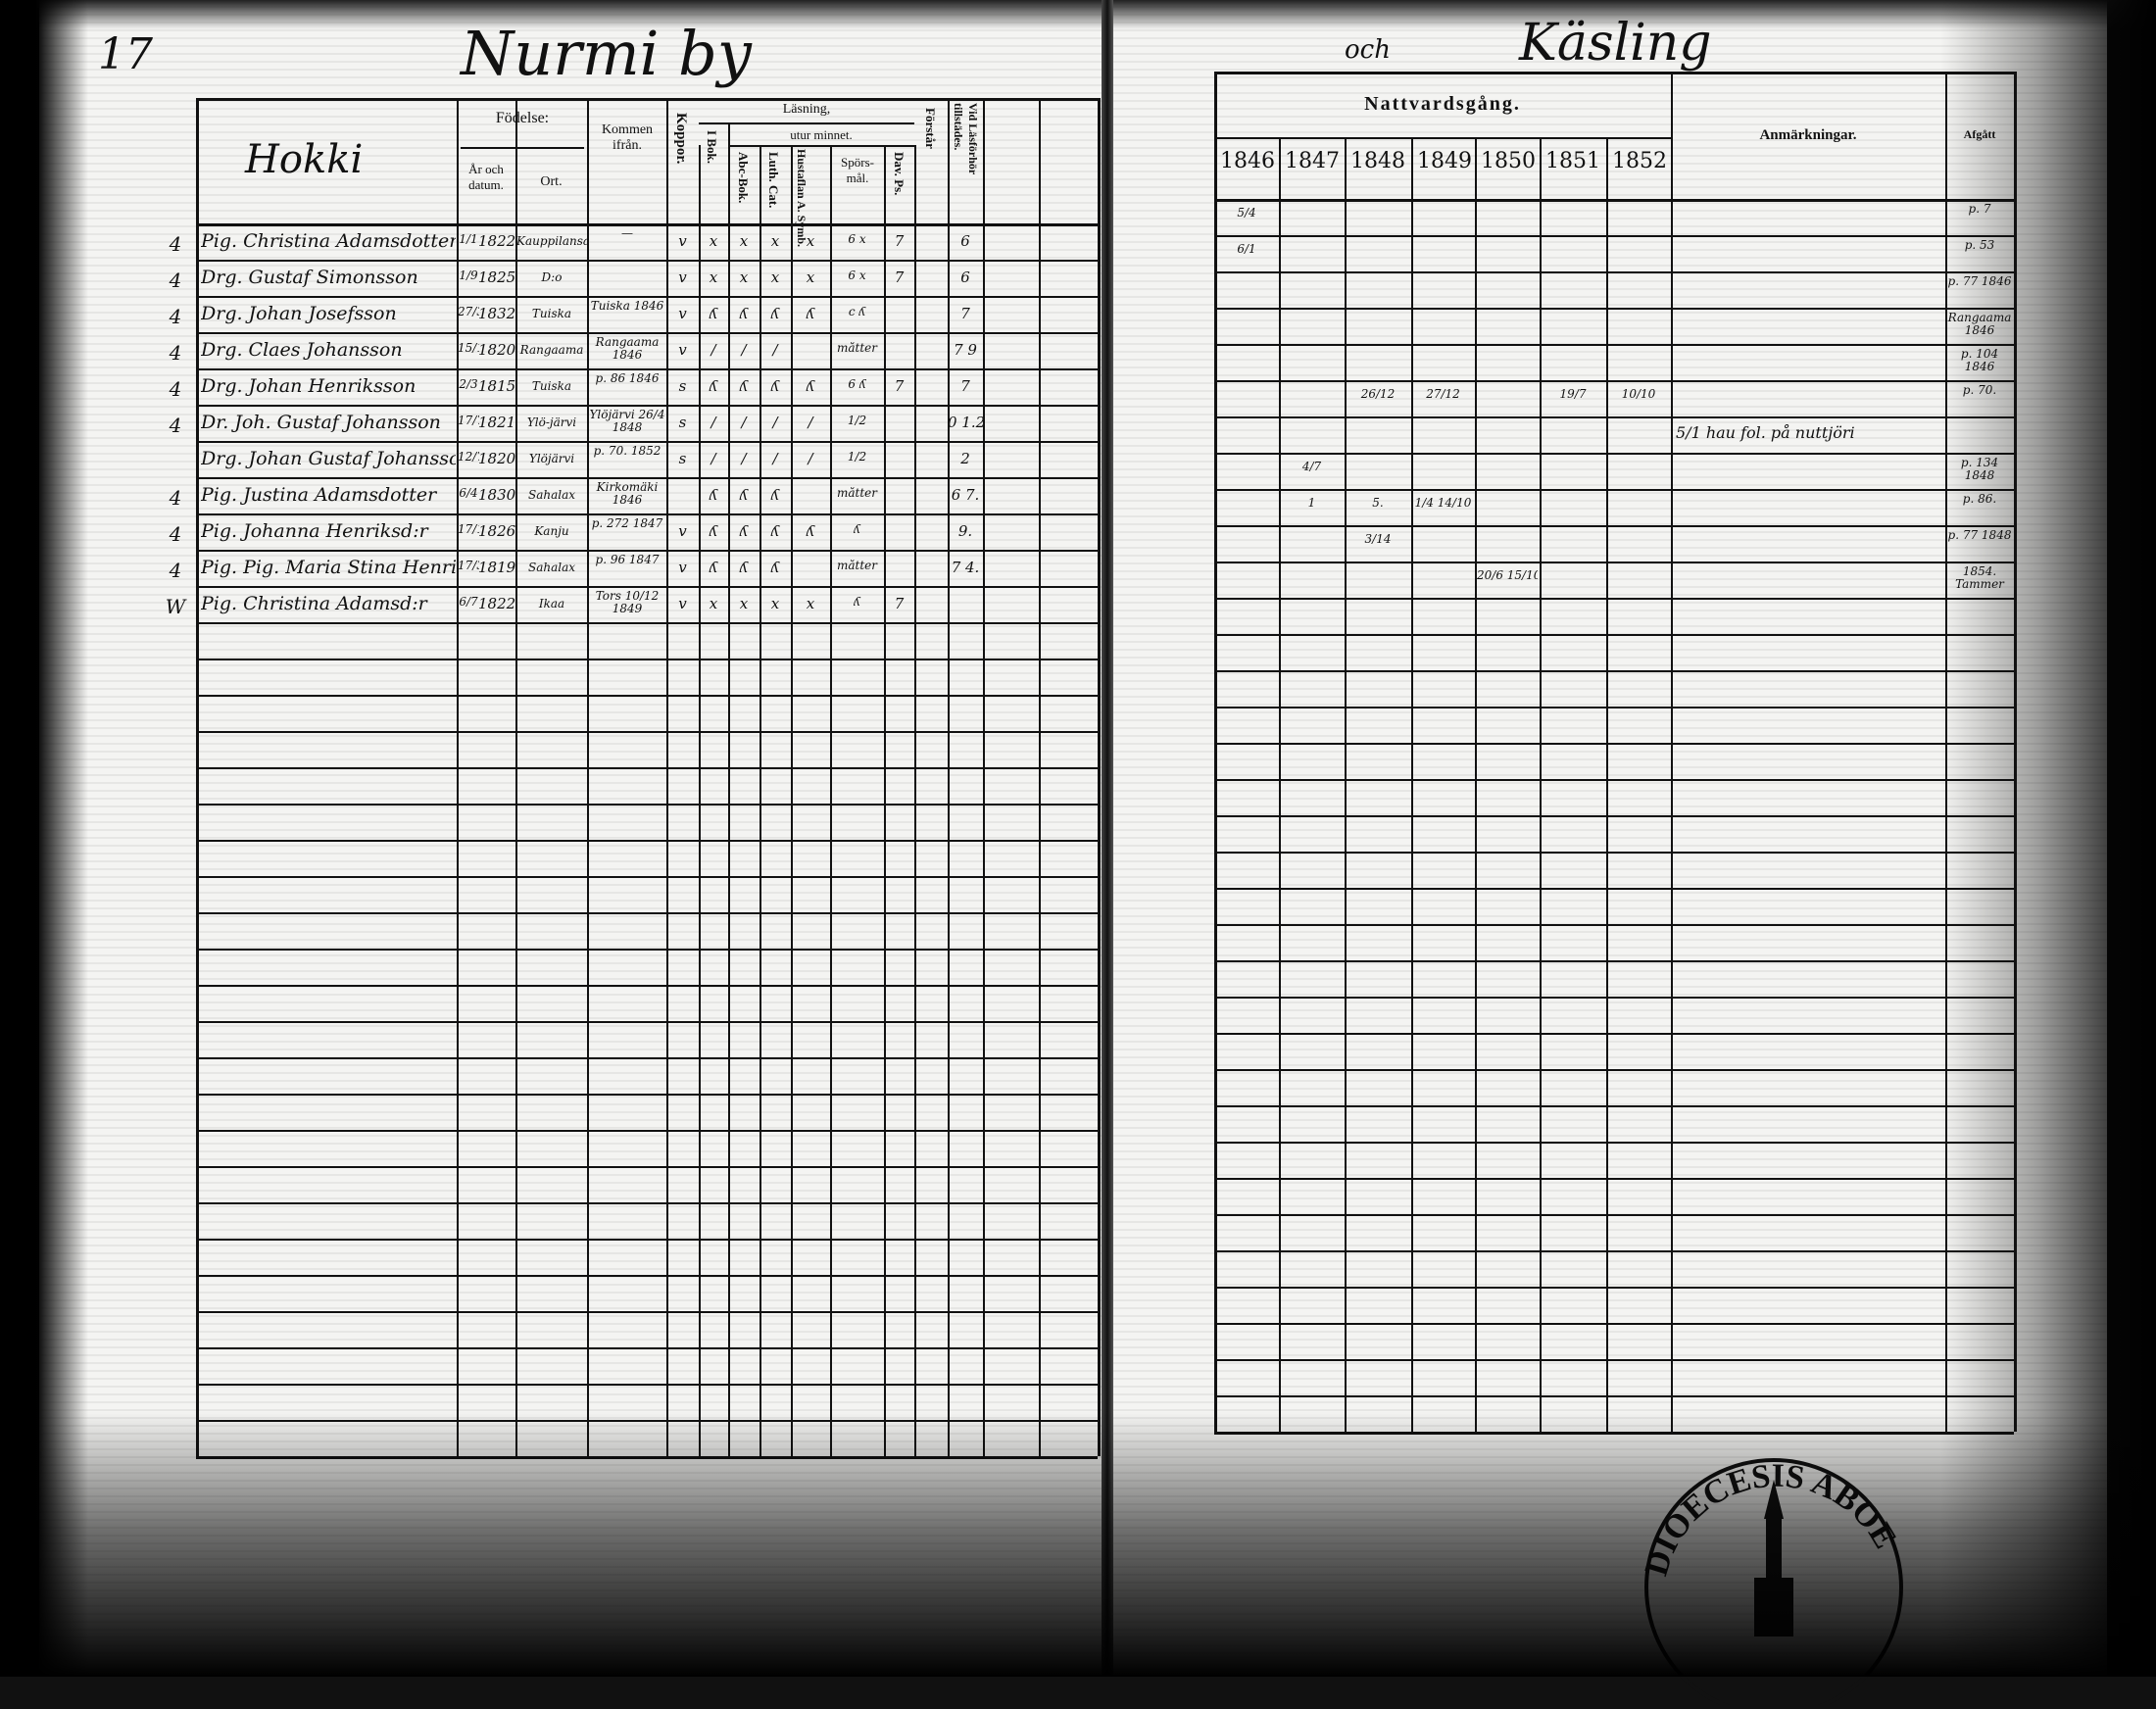 The image size is (2156, 1709). What do you see at coordinates (1311, 504) in the screenshot?
I see `communion-date: 1` at bounding box center [1311, 504].